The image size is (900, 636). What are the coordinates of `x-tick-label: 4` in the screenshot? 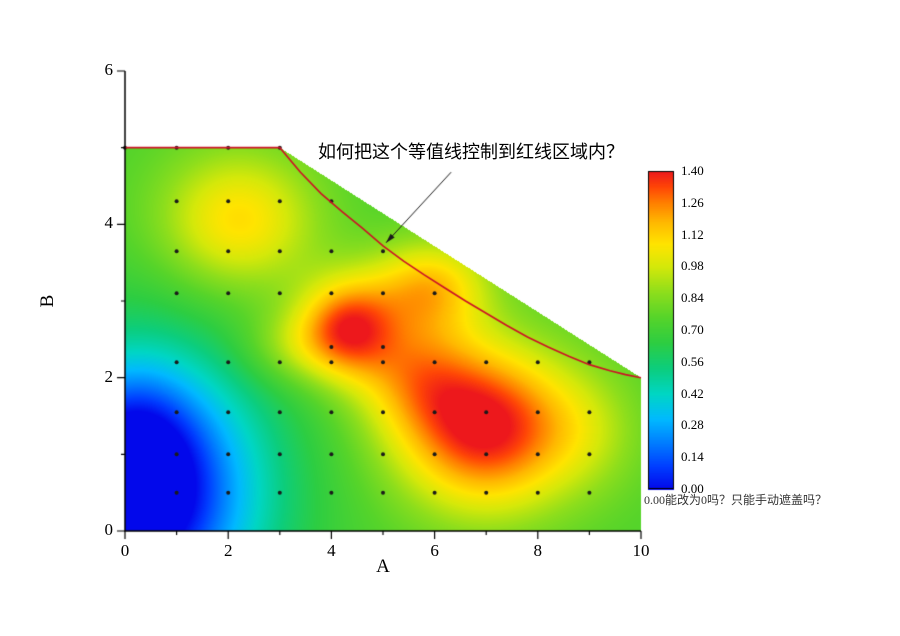 It's located at (331, 550).